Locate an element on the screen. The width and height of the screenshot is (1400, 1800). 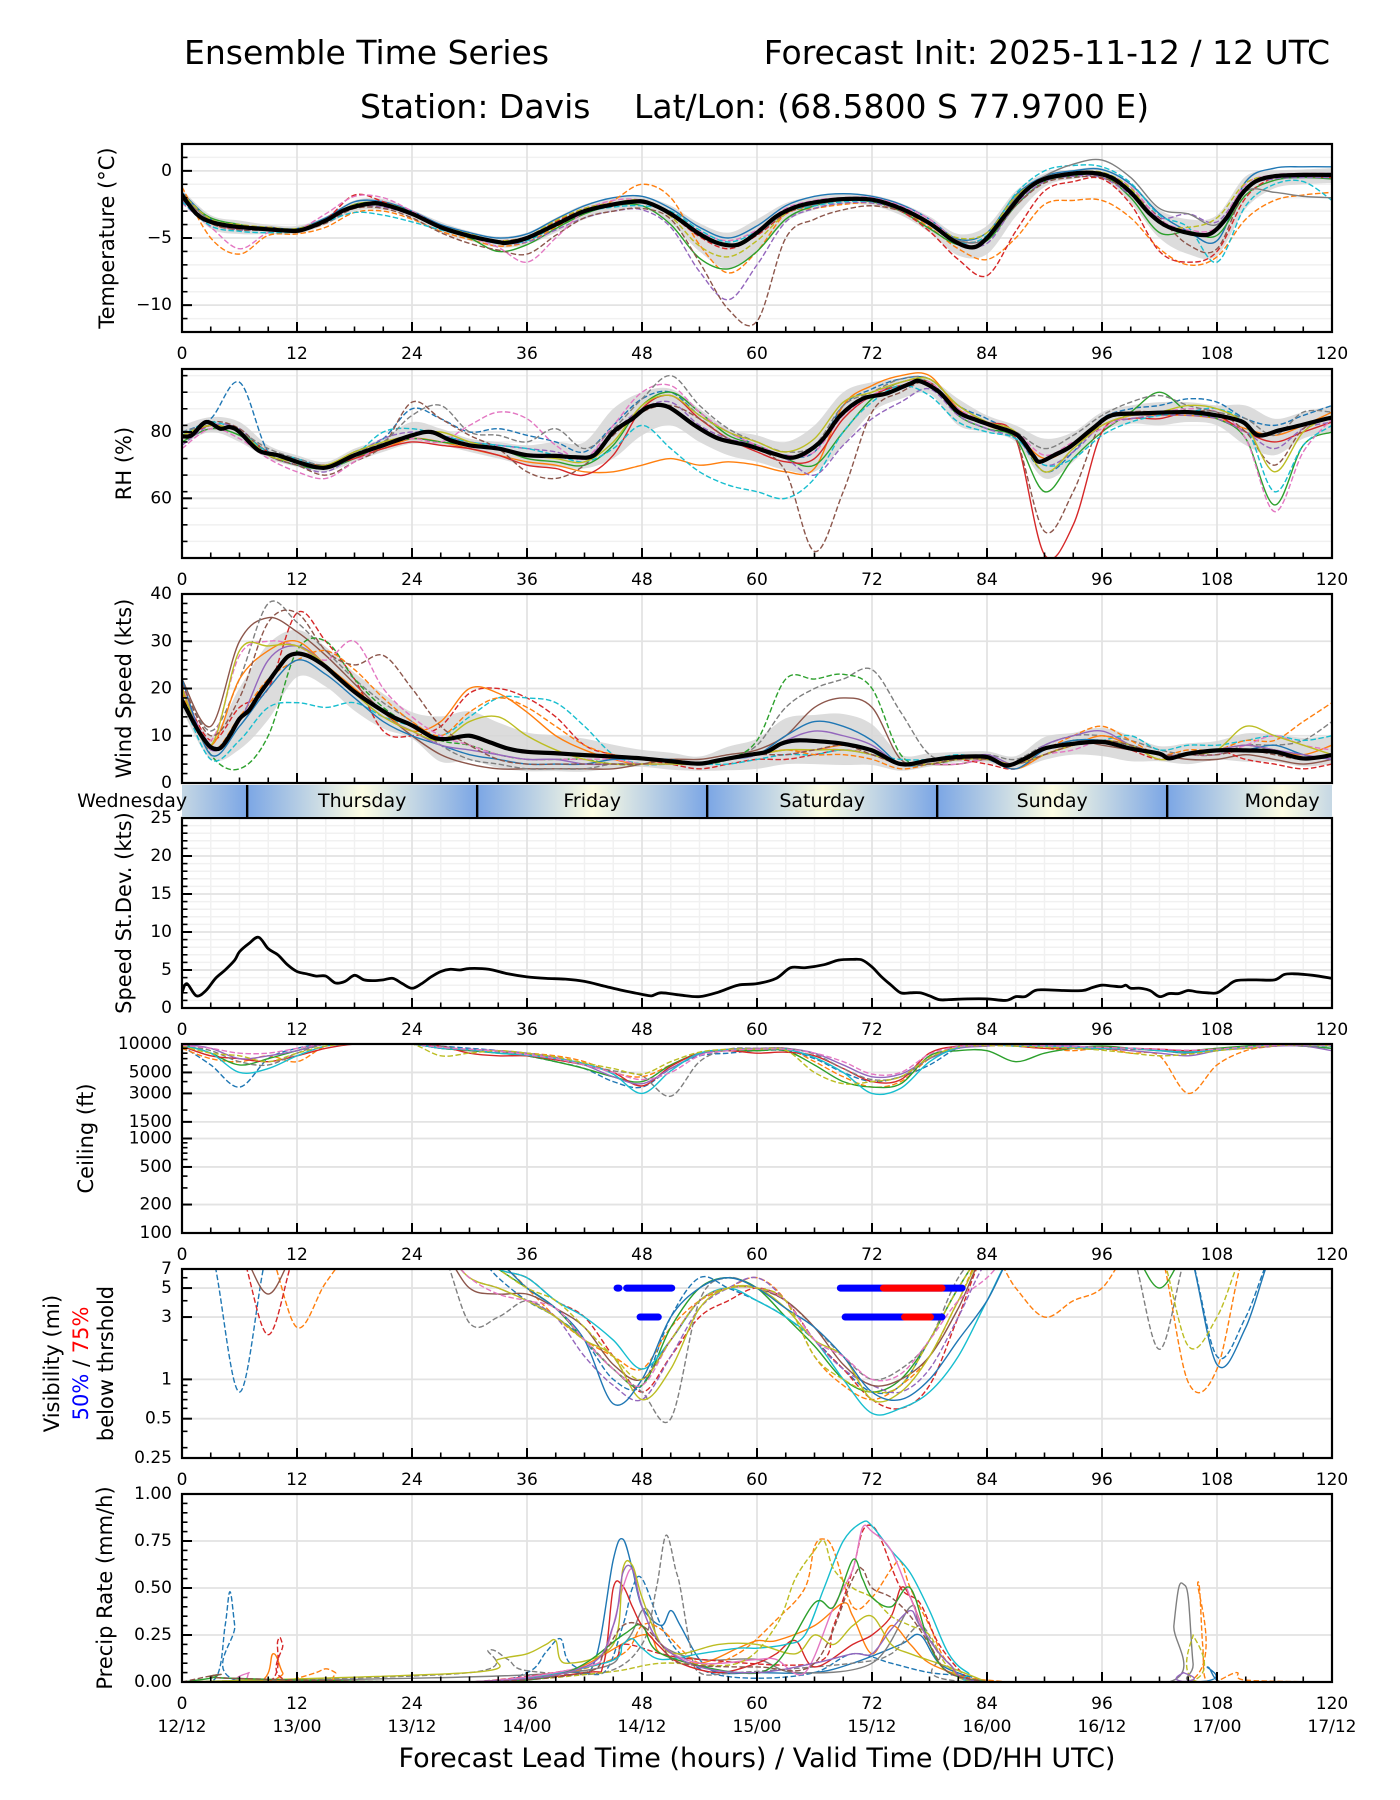
rh-x-tick-label: 84 is located at coordinates (987, 580).